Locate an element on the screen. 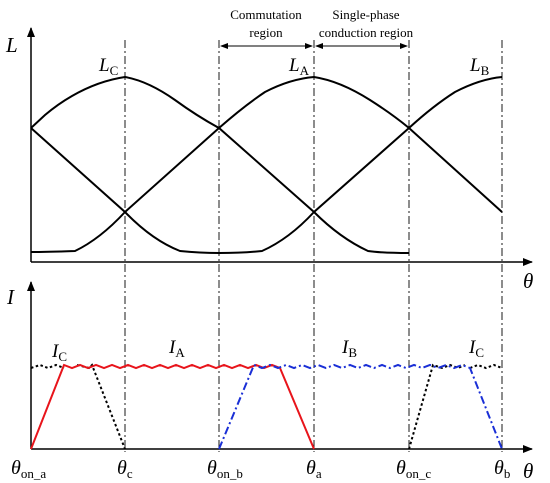  angle-label-theta-c: θc is located at coordinates (125, 469).